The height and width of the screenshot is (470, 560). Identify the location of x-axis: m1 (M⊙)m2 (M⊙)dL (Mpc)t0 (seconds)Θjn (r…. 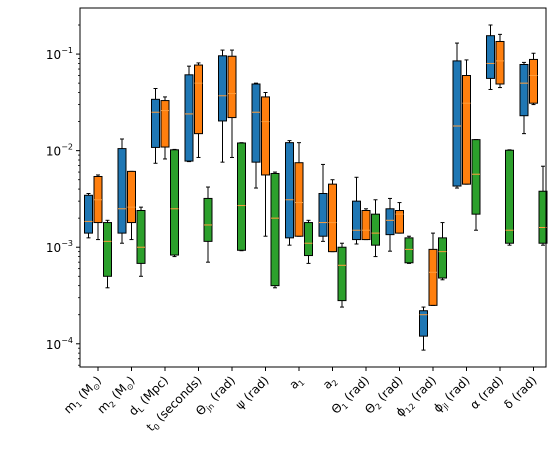
(300, 400).